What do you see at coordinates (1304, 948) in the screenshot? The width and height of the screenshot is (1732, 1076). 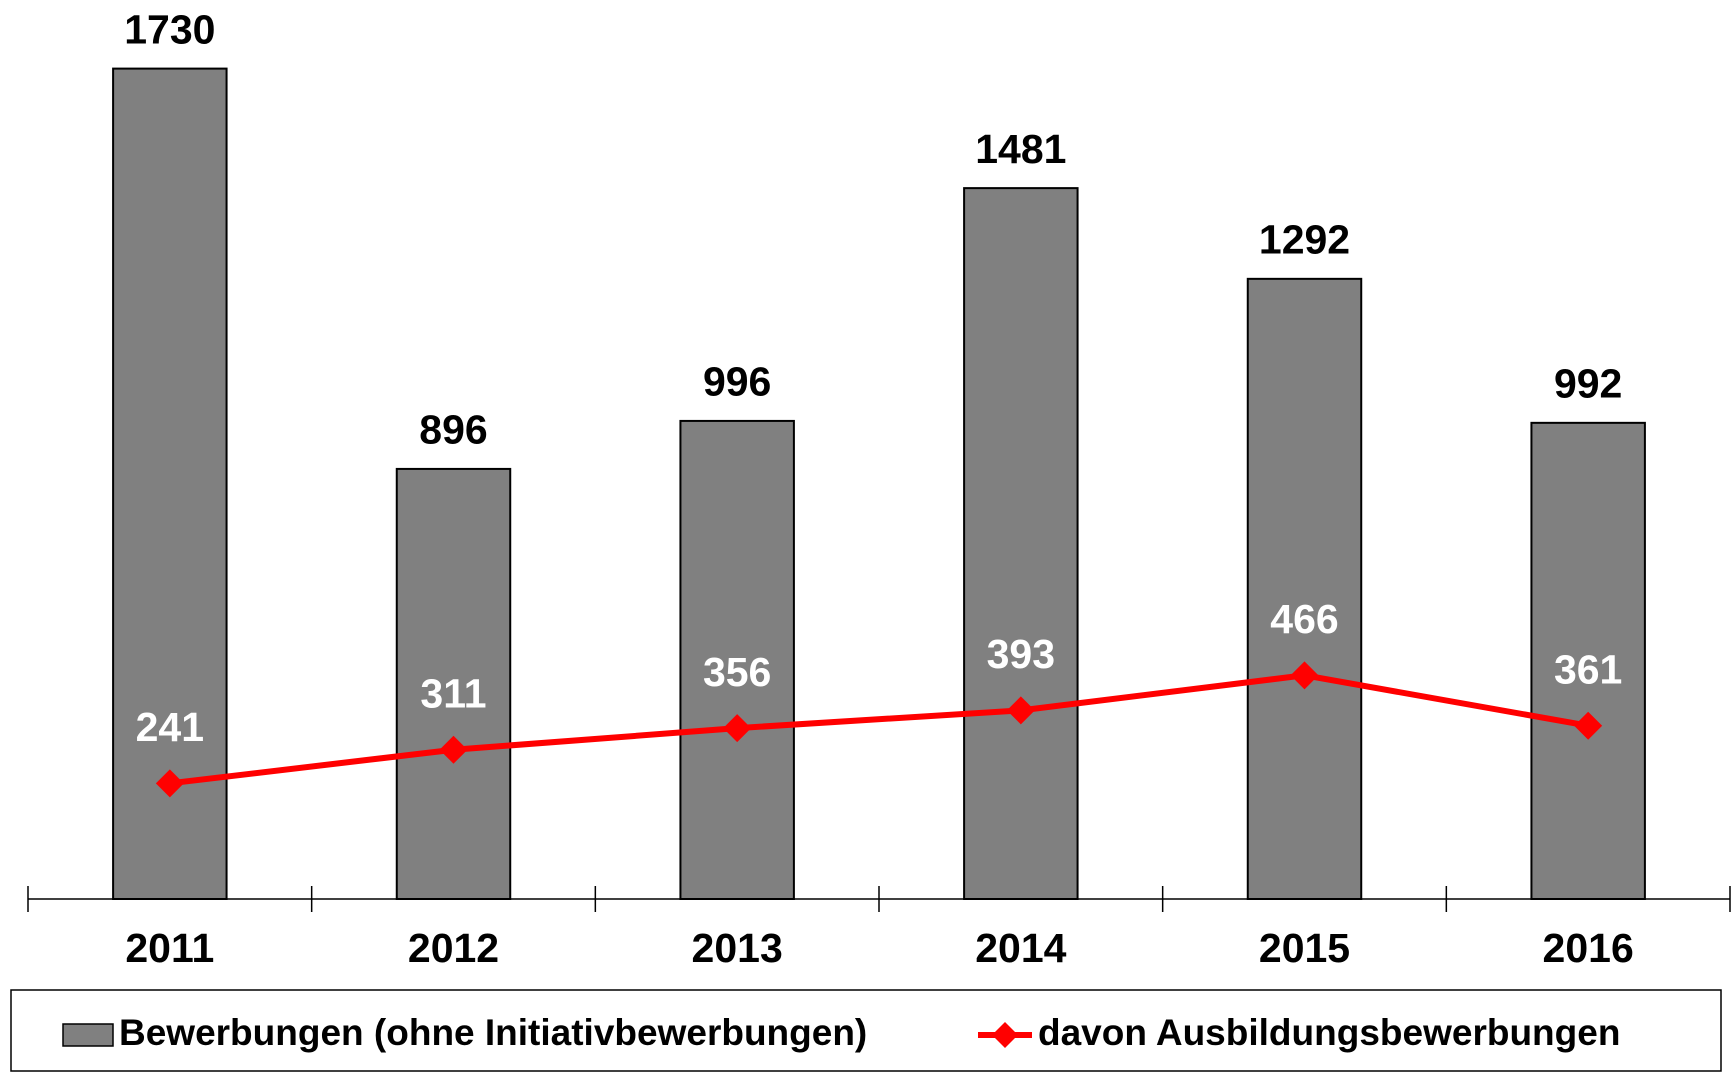 I see `x-tick-label: 2015` at bounding box center [1304, 948].